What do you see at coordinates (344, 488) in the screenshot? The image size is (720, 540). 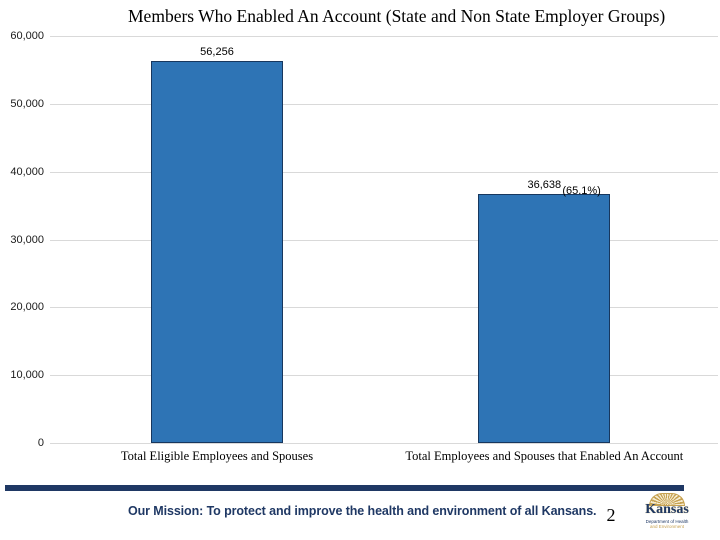 I see `footer-divider-bar` at bounding box center [344, 488].